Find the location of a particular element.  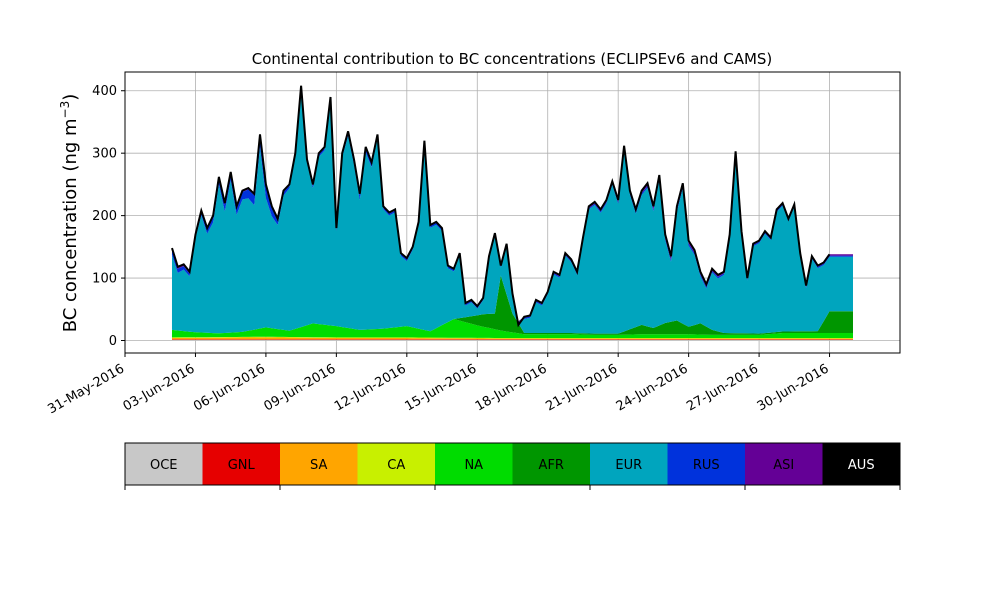

colorbar-label-gnl: GNL is located at coordinates (242, 465).